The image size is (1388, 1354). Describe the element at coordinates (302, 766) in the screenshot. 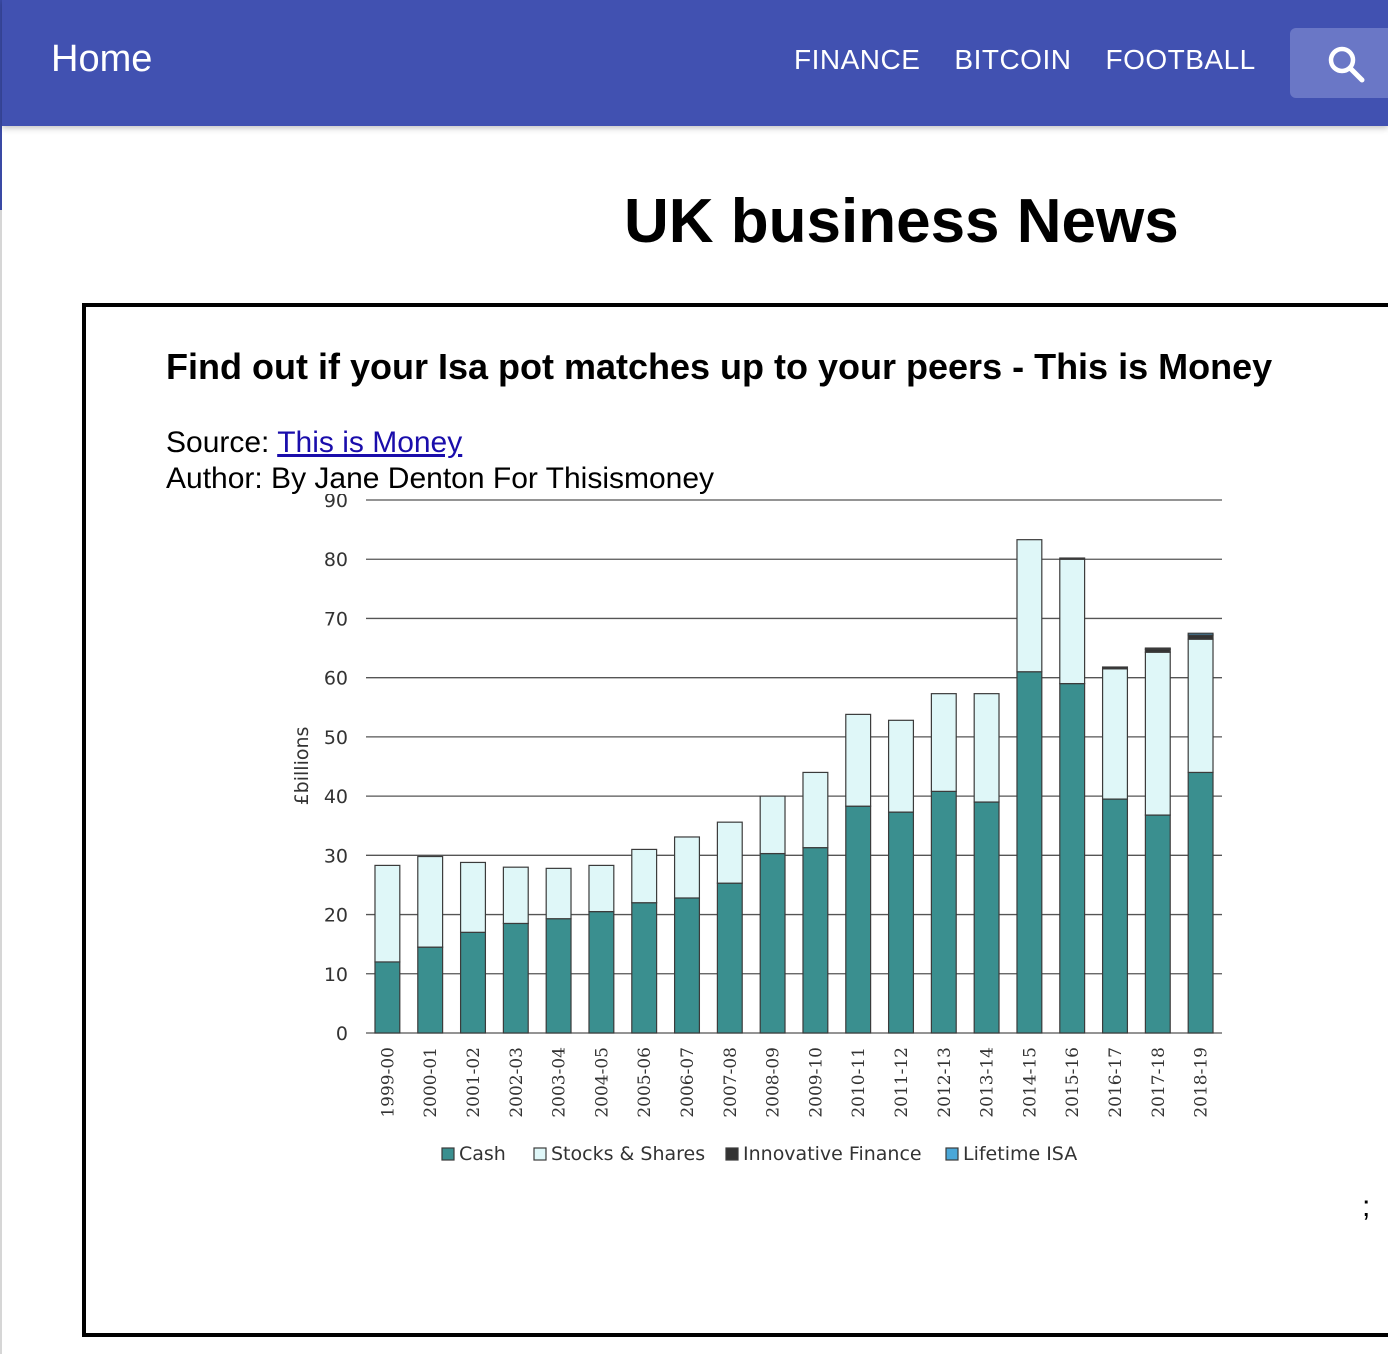

I see `y-axis-label: £billions` at that location.